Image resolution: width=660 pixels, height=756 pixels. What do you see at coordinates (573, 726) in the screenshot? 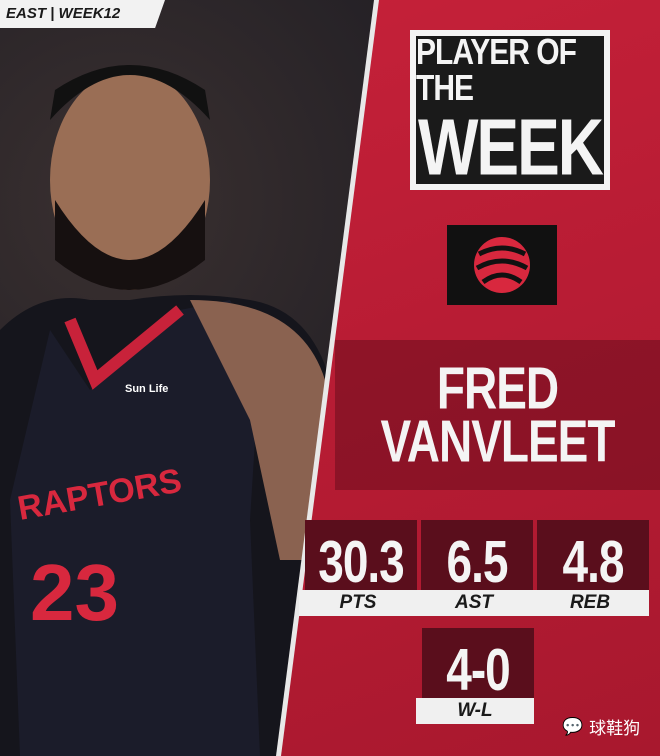
I see `wechat-icon: 💬` at bounding box center [573, 726].